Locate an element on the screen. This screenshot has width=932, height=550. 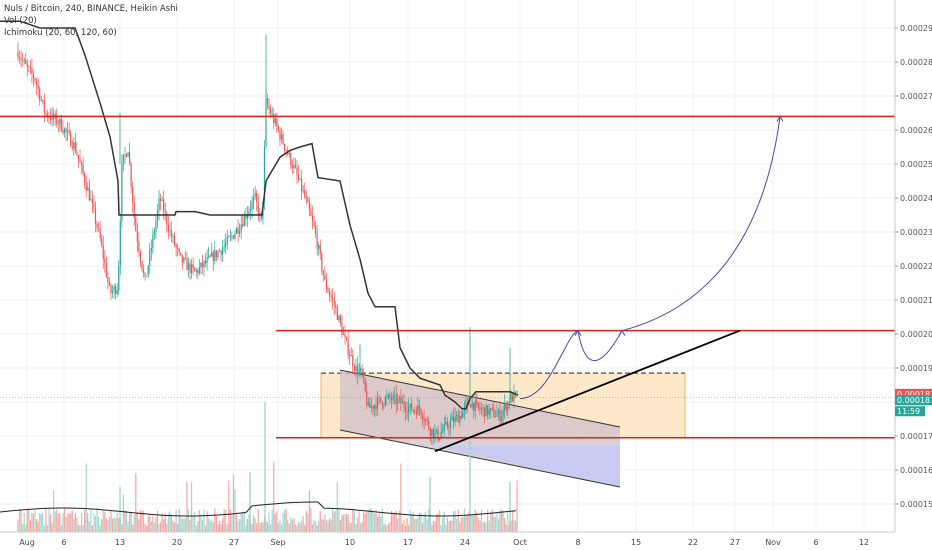
time-tick-label: 27 is located at coordinates (234, 542).